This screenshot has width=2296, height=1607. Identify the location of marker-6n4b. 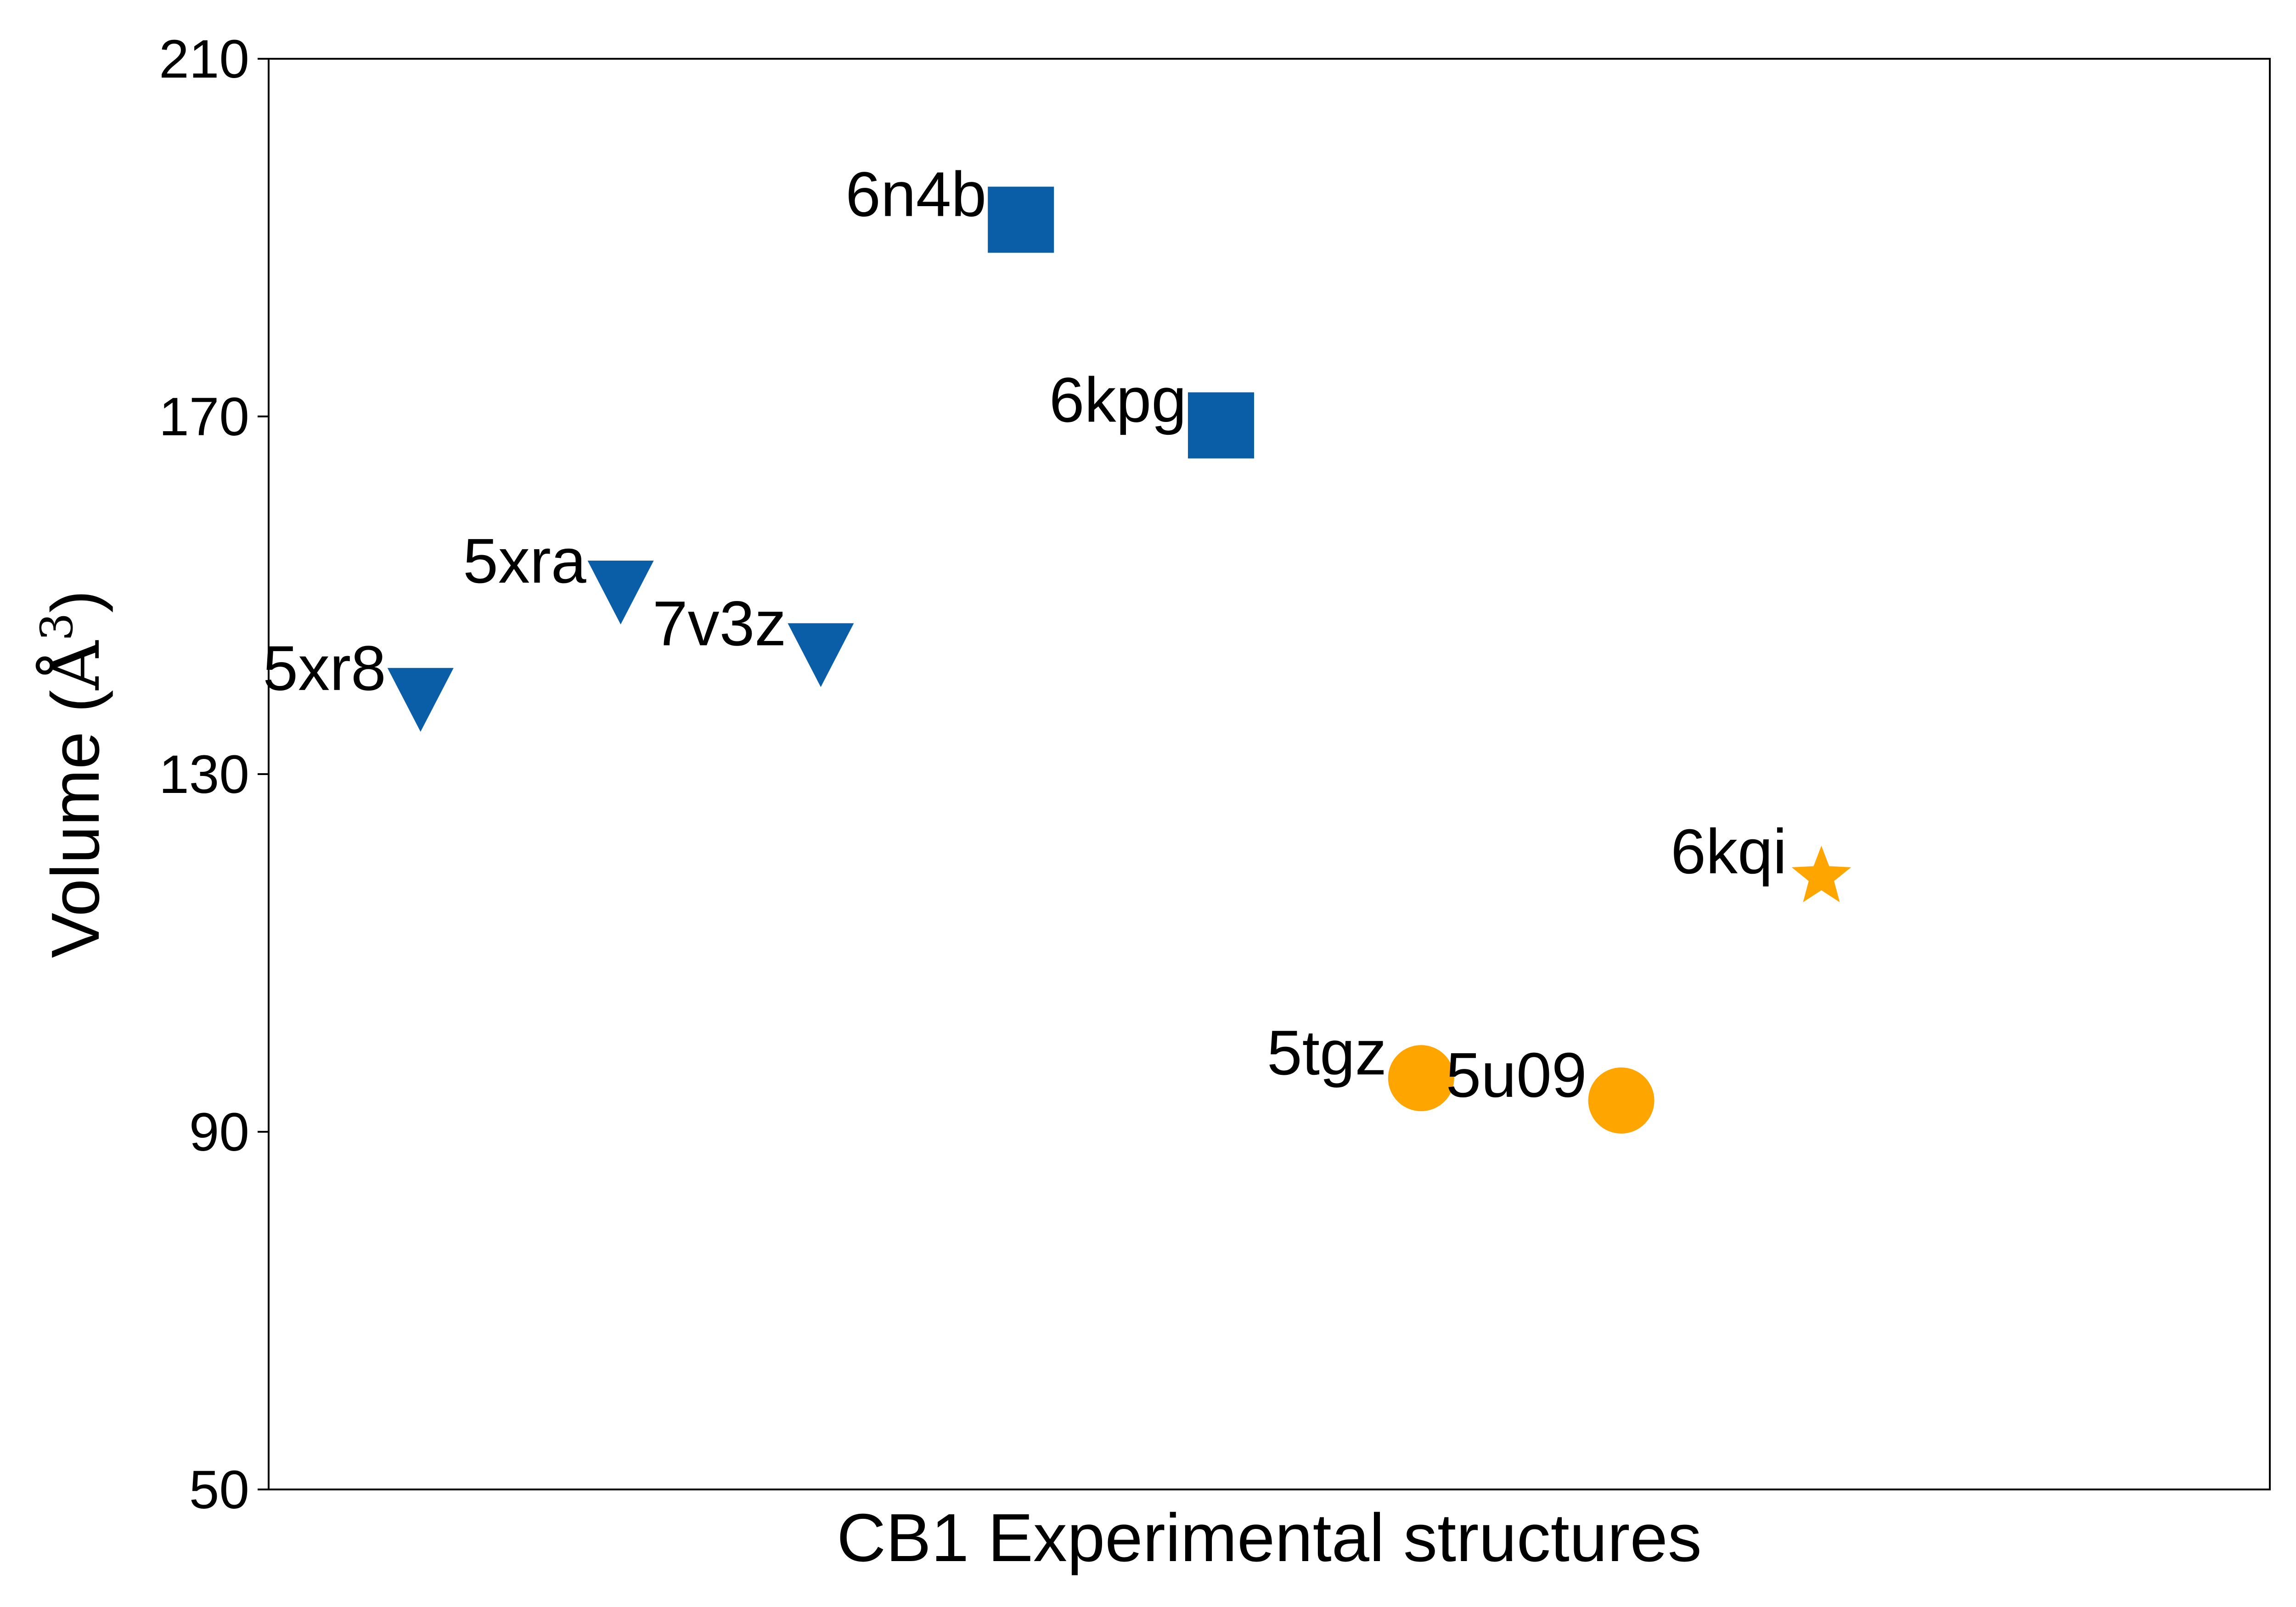
(1021, 219).